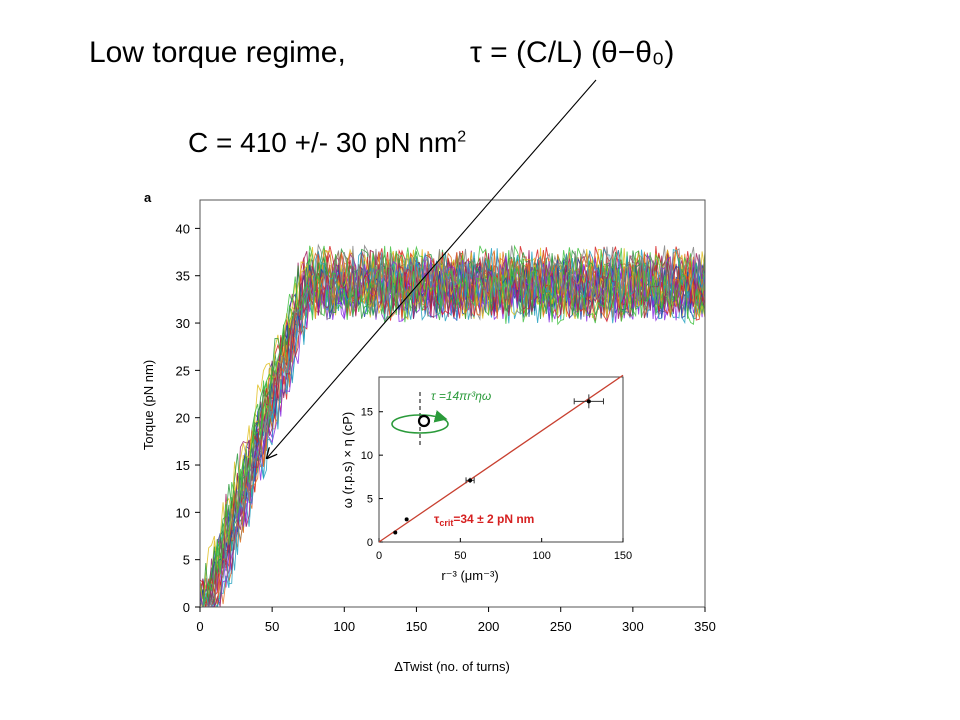 Image resolution: width=960 pixels, height=720 pixels. What do you see at coordinates (498, 464) in the screenshot?
I see `inset-points` at bounding box center [498, 464].